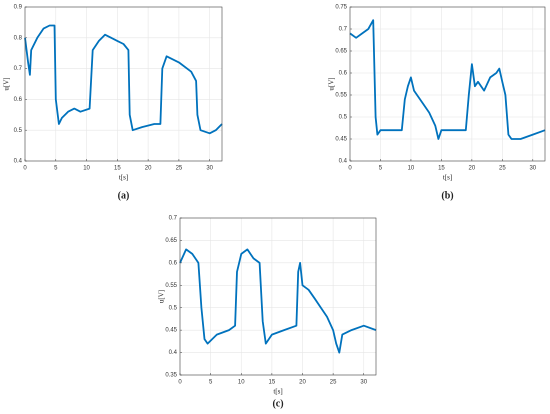 The image size is (550, 414). Describe the element at coordinates (124, 195) in the screenshot. I see `panel-label: (a)` at that location.